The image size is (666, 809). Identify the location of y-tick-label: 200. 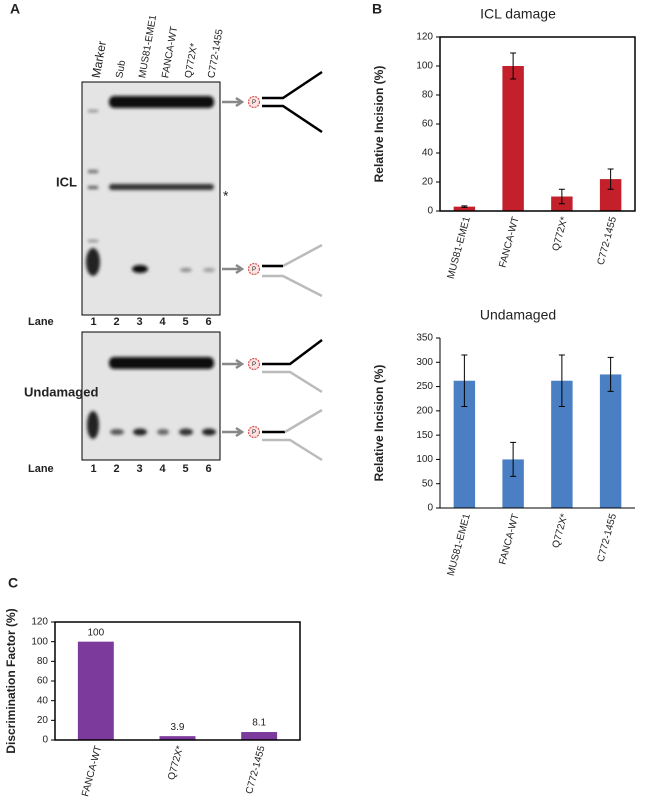
(424, 410).